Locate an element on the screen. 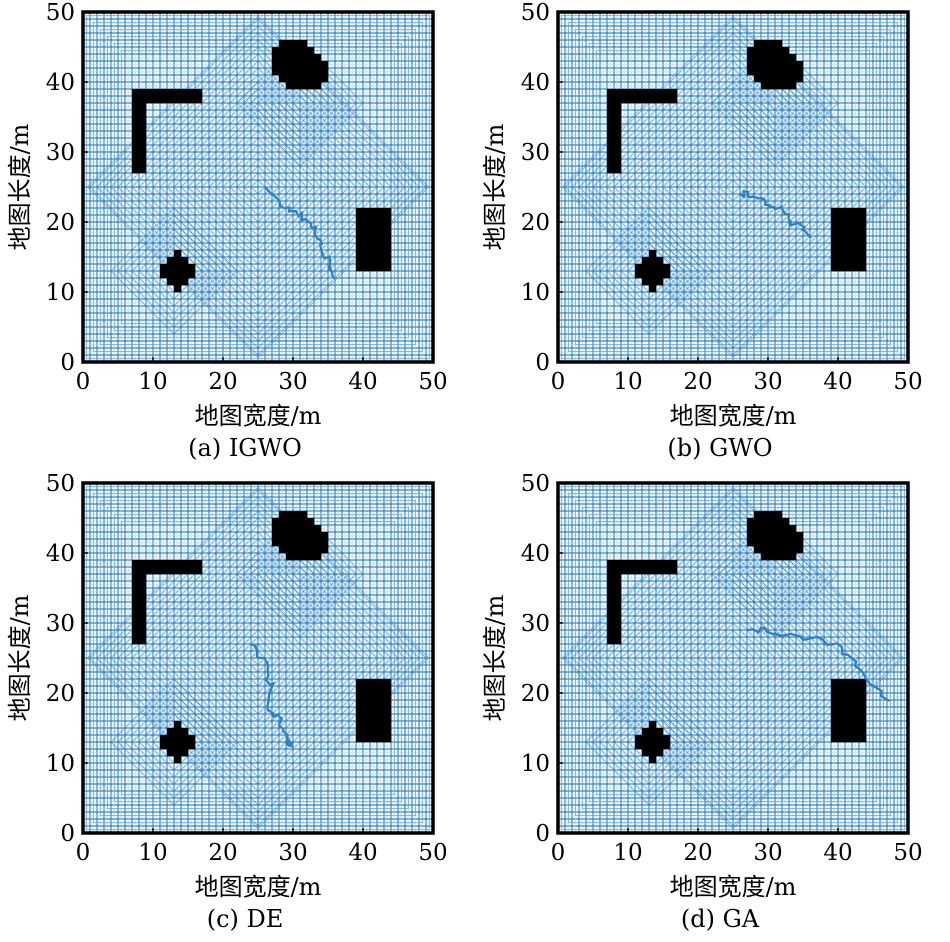 The width and height of the screenshot is (950, 942). spiral-rings is located at coordinates (258, 658).